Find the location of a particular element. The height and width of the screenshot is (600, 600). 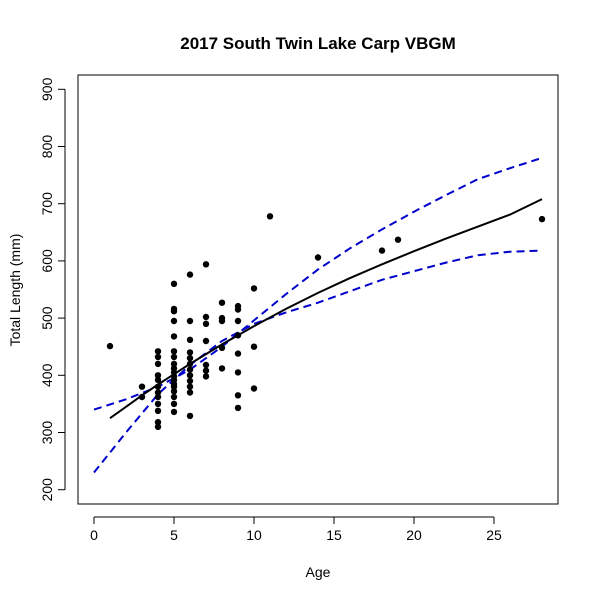

x-tick-label: 0 is located at coordinates (94, 535).